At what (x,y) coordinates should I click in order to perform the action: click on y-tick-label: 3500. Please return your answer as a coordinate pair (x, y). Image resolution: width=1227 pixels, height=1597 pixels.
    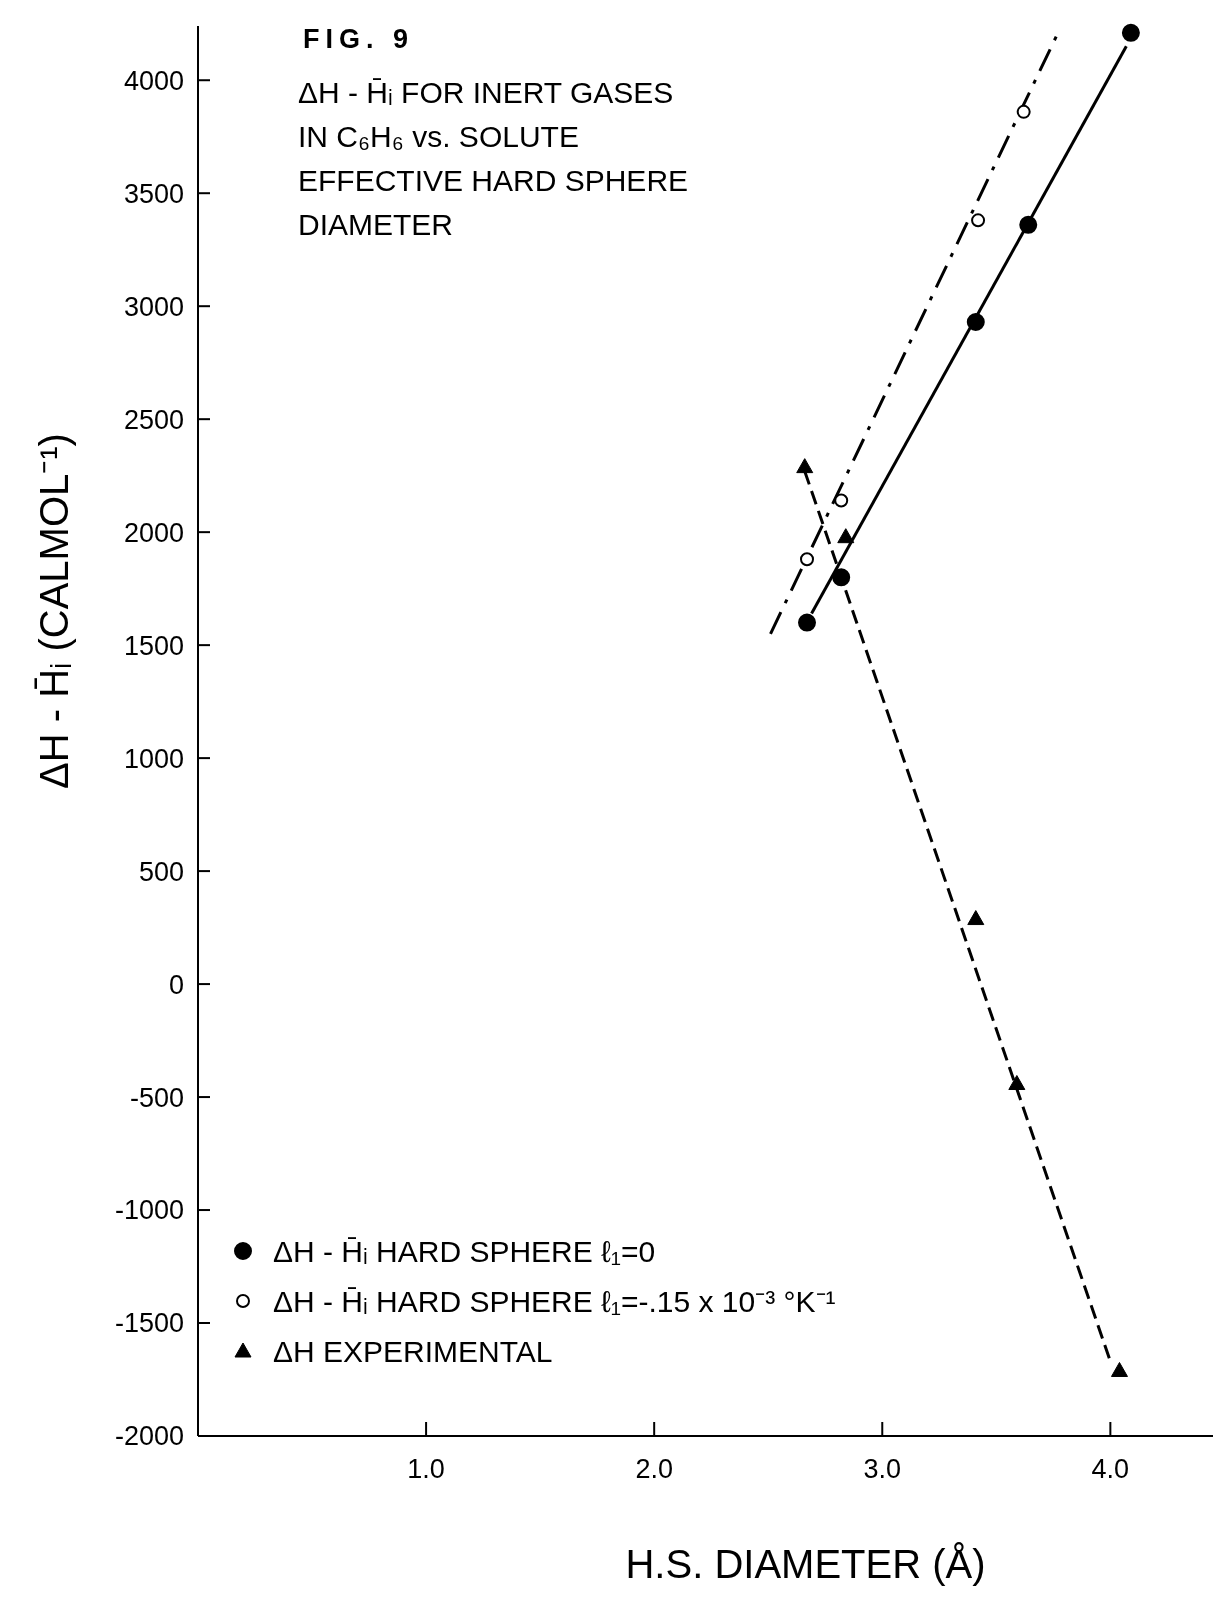
    Looking at the image, I should click on (153, 193).